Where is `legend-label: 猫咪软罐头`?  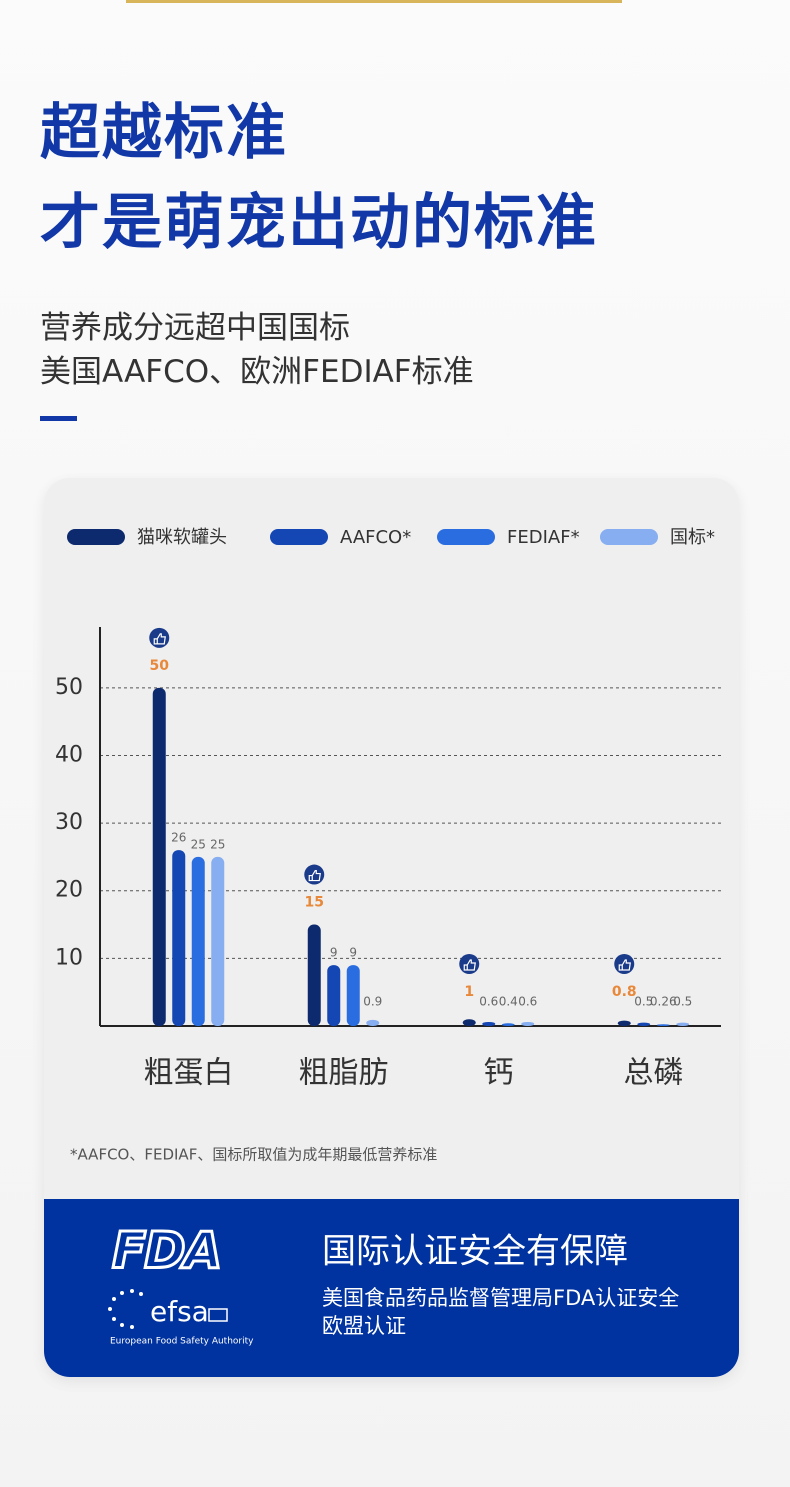
legend-label: 猫咪软罐头 is located at coordinates (182, 537).